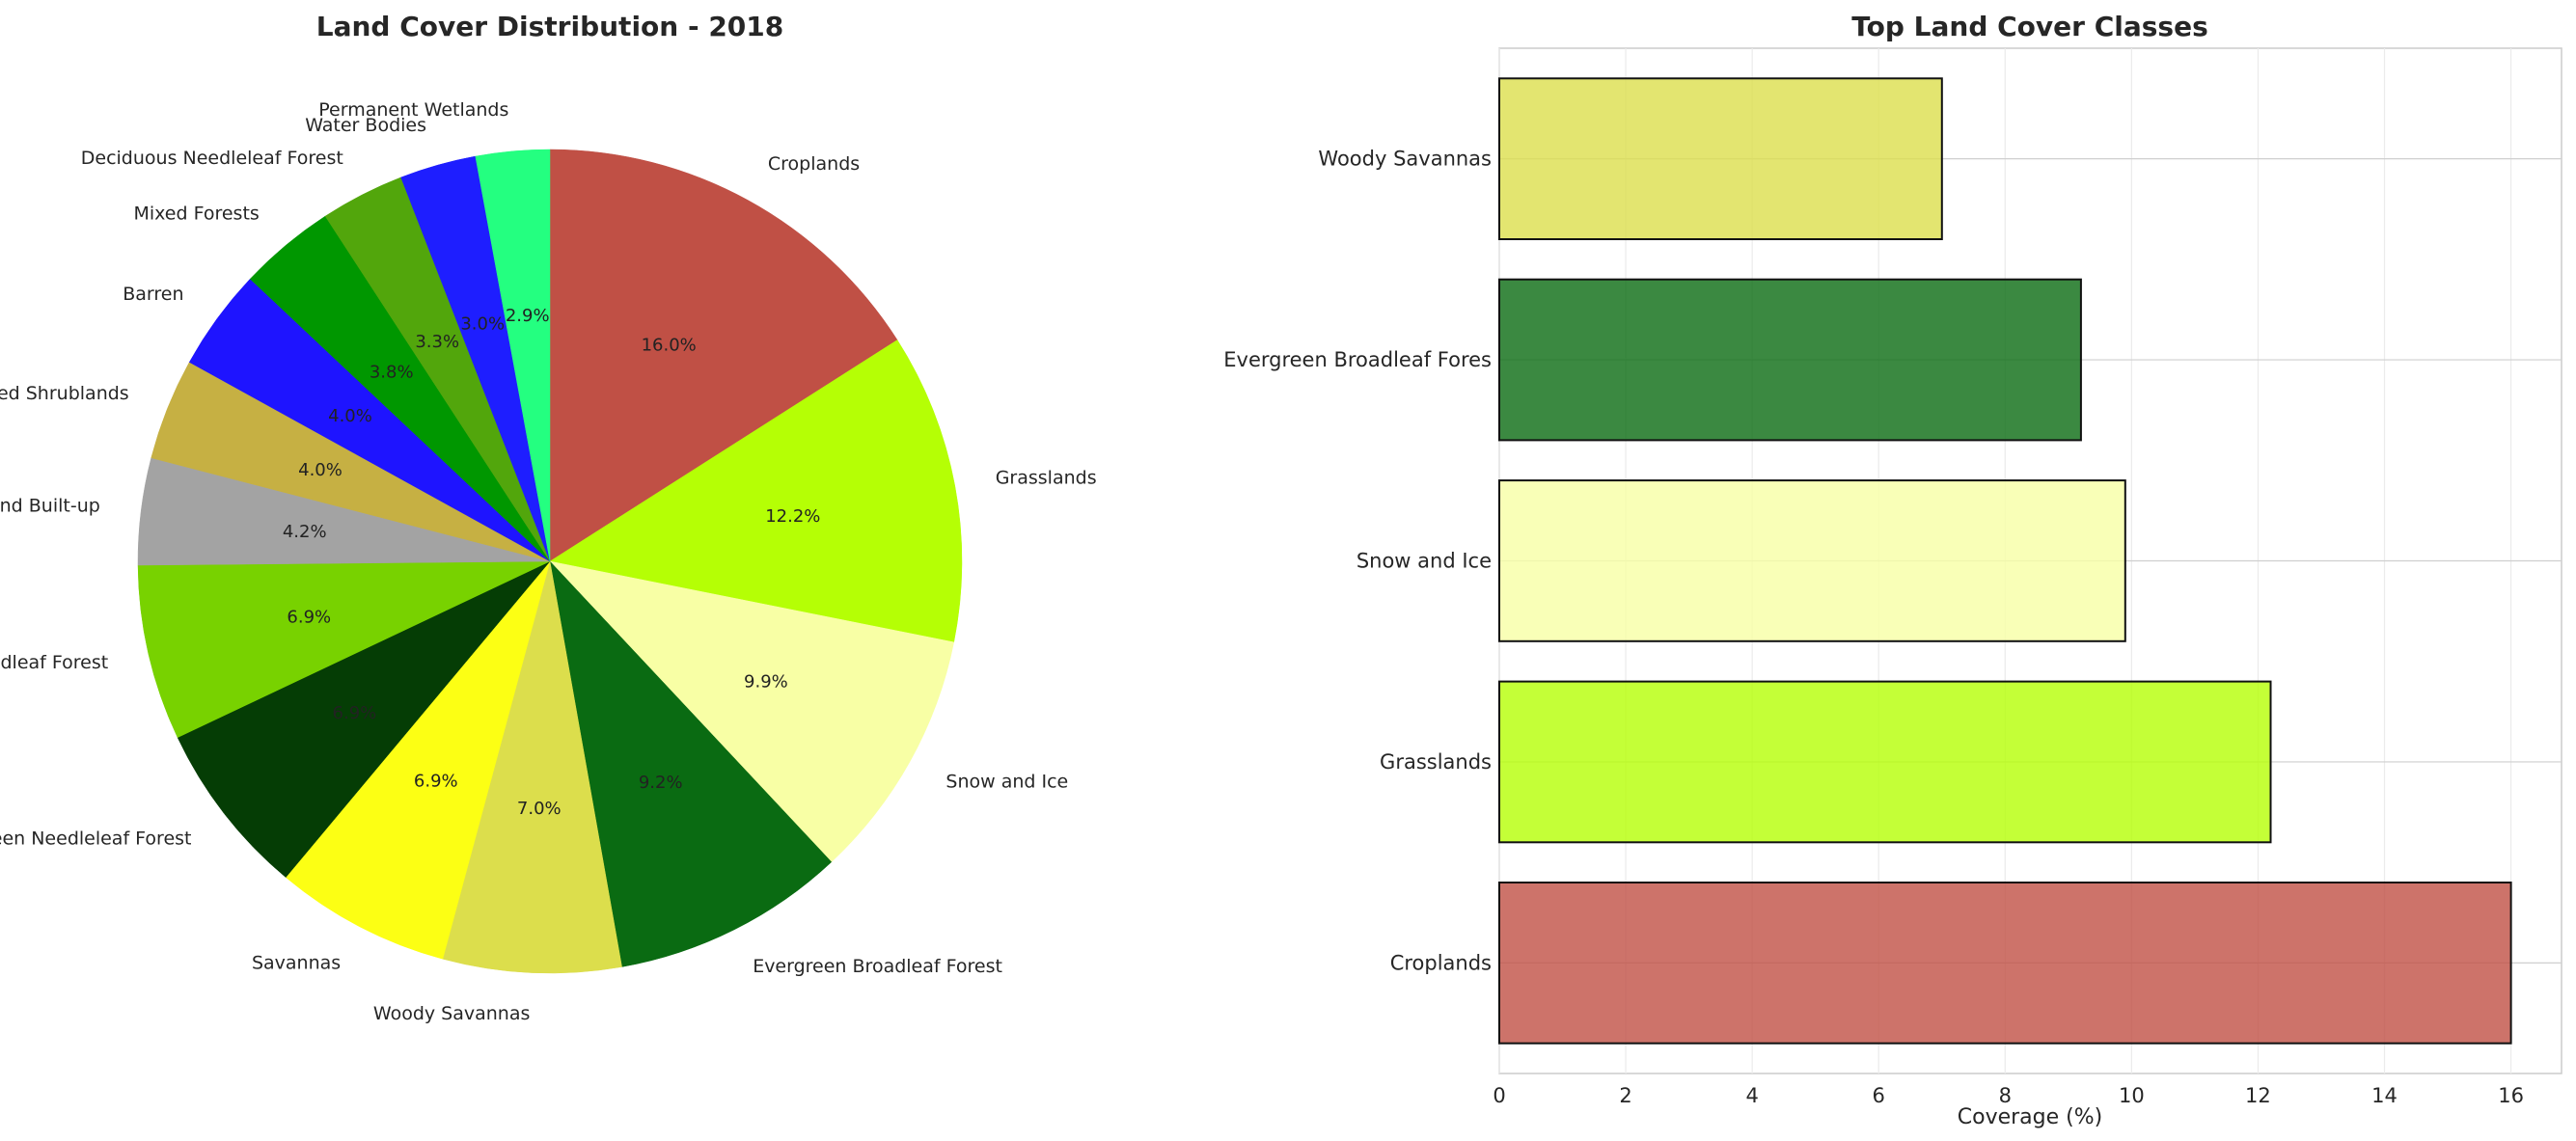 The height and width of the screenshot is (1141, 2576). I want to click on pie-pct-snow-and-ice: 9.9%, so click(766, 682).